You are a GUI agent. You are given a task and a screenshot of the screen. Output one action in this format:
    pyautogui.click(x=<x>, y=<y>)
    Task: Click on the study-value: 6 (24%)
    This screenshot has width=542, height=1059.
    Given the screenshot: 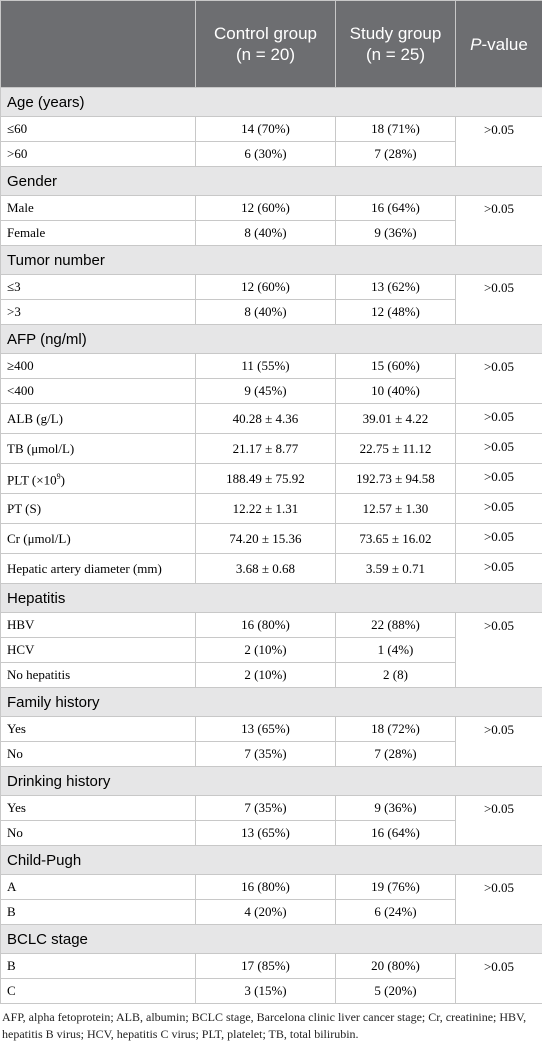 What is the action you would take?
    pyautogui.click(x=395, y=912)
    